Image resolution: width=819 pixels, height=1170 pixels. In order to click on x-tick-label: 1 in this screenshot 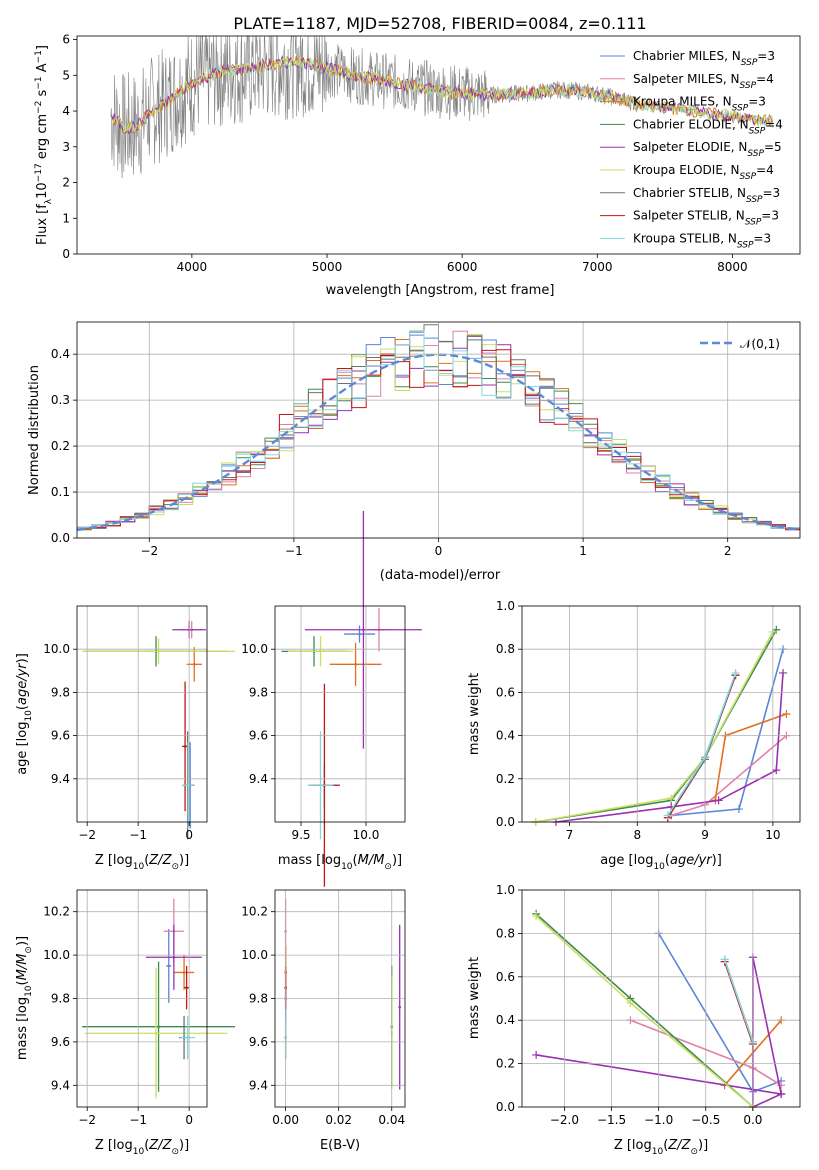, I will do `click(583, 551)`.